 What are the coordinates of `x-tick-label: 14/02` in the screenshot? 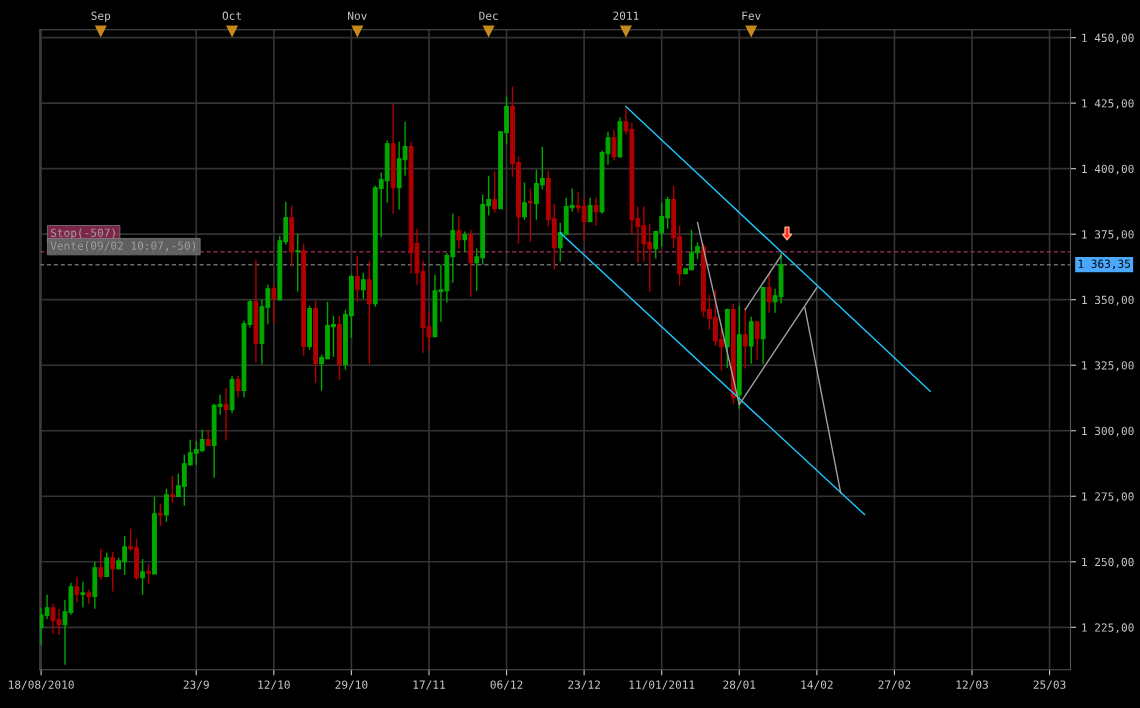 It's located at (817, 685).